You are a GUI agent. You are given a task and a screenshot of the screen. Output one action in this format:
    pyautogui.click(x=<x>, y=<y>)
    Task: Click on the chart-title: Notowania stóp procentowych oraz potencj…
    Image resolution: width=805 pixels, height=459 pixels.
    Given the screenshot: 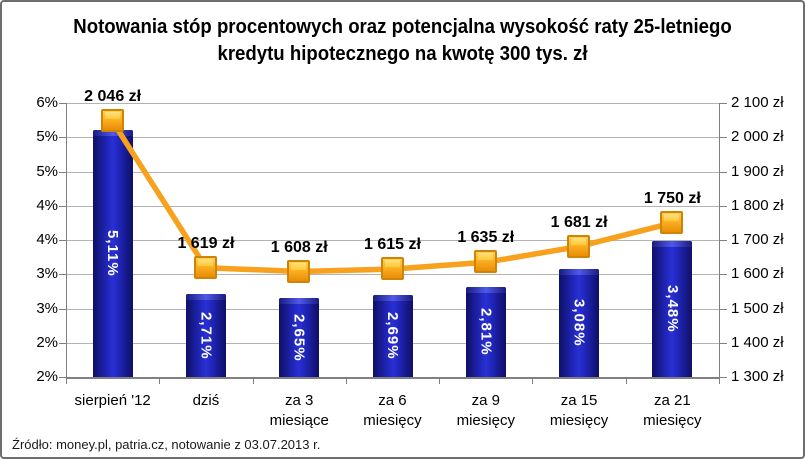 What is the action you would take?
    pyautogui.click(x=402, y=41)
    